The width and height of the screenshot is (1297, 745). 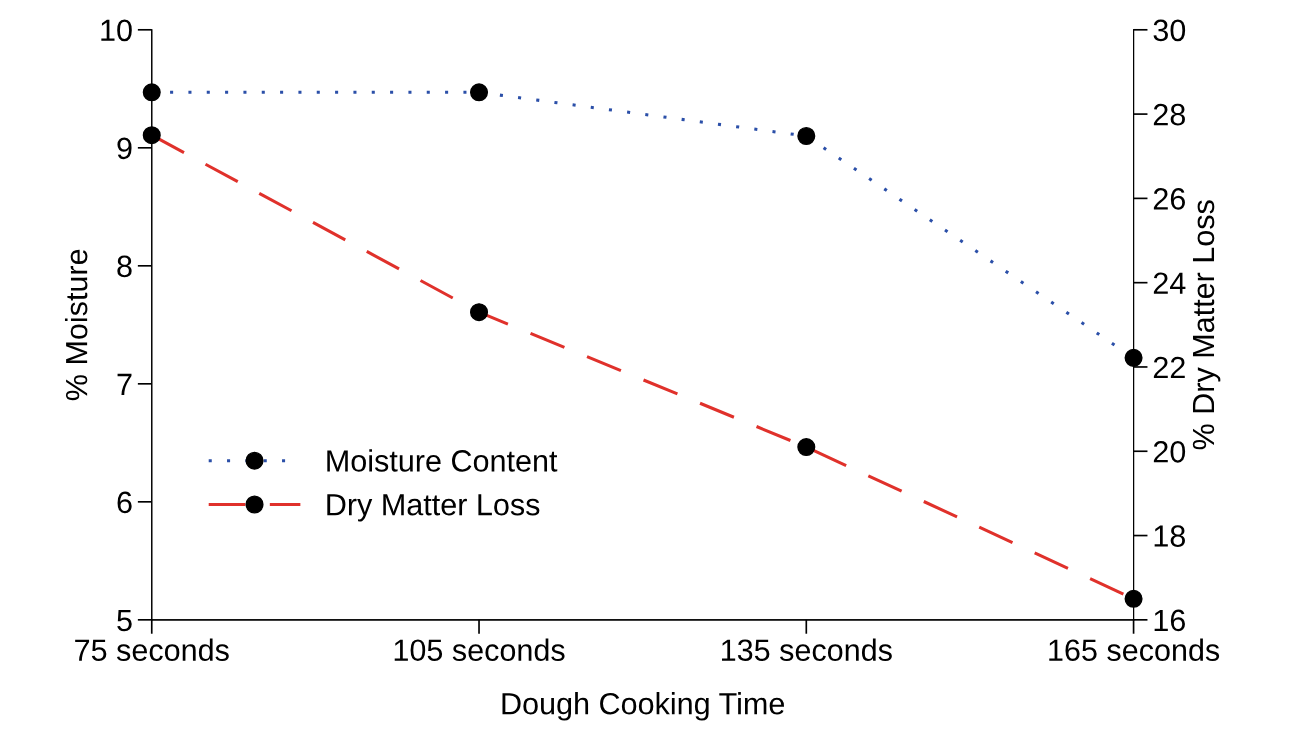 What do you see at coordinates (76, 325) in the screenshot?
I see `y-axis-title: % Moisture` at bounding box center [76, 325].